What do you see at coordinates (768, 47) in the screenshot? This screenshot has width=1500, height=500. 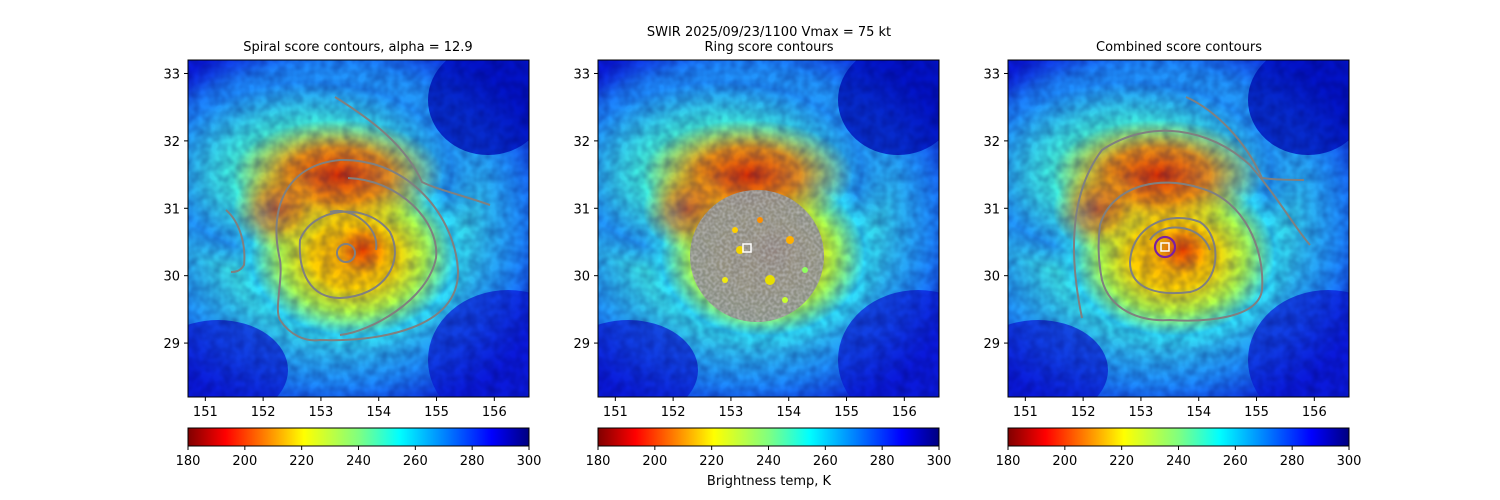 I see `panel-title: Ring score contours` at bounding box center [768, 47].